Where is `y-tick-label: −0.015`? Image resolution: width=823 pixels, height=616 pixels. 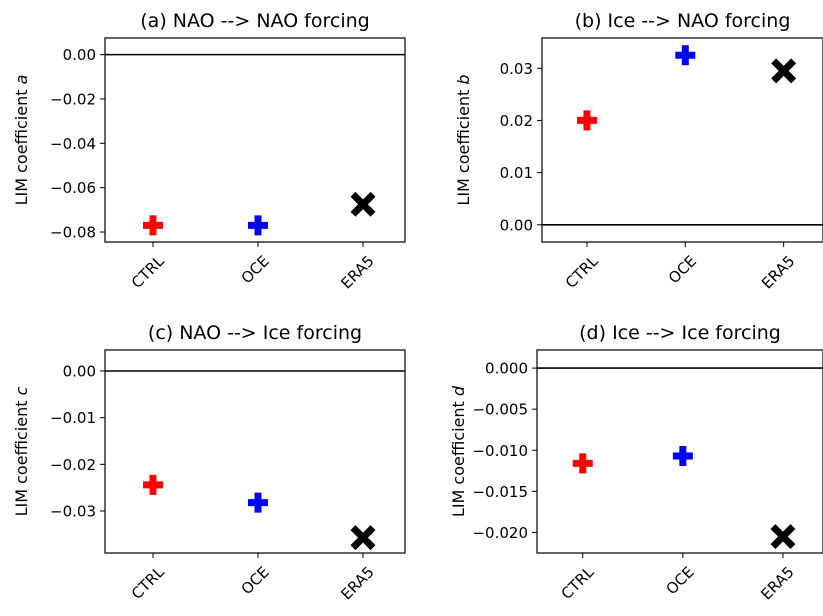 y-tick-label: −0.015 is located at coordinates (500, 492).